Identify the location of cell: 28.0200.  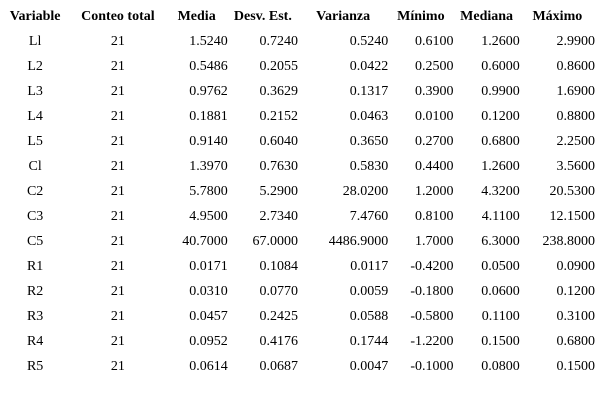
(365, 191).